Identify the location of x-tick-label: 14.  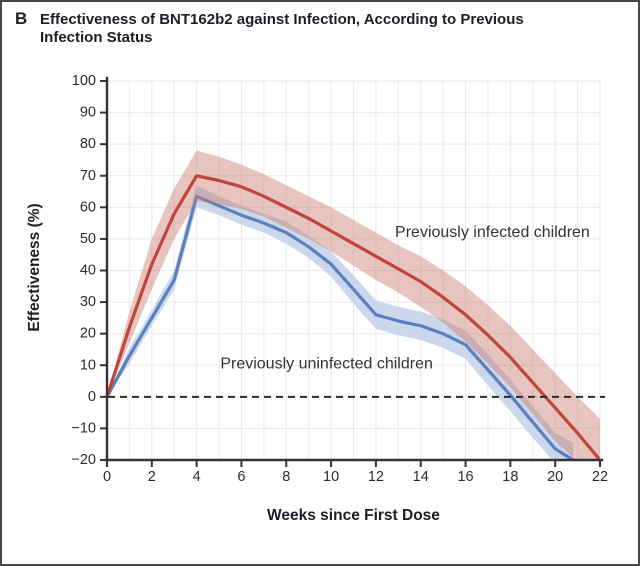
(421, 477).